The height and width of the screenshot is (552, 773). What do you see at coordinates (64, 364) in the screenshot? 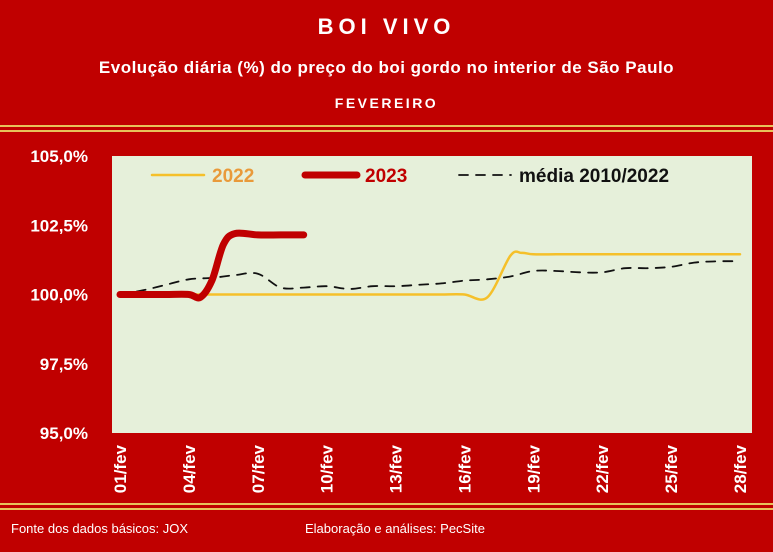
I see `y-tick-label: 97,5%` at bounding box center [64, 364].